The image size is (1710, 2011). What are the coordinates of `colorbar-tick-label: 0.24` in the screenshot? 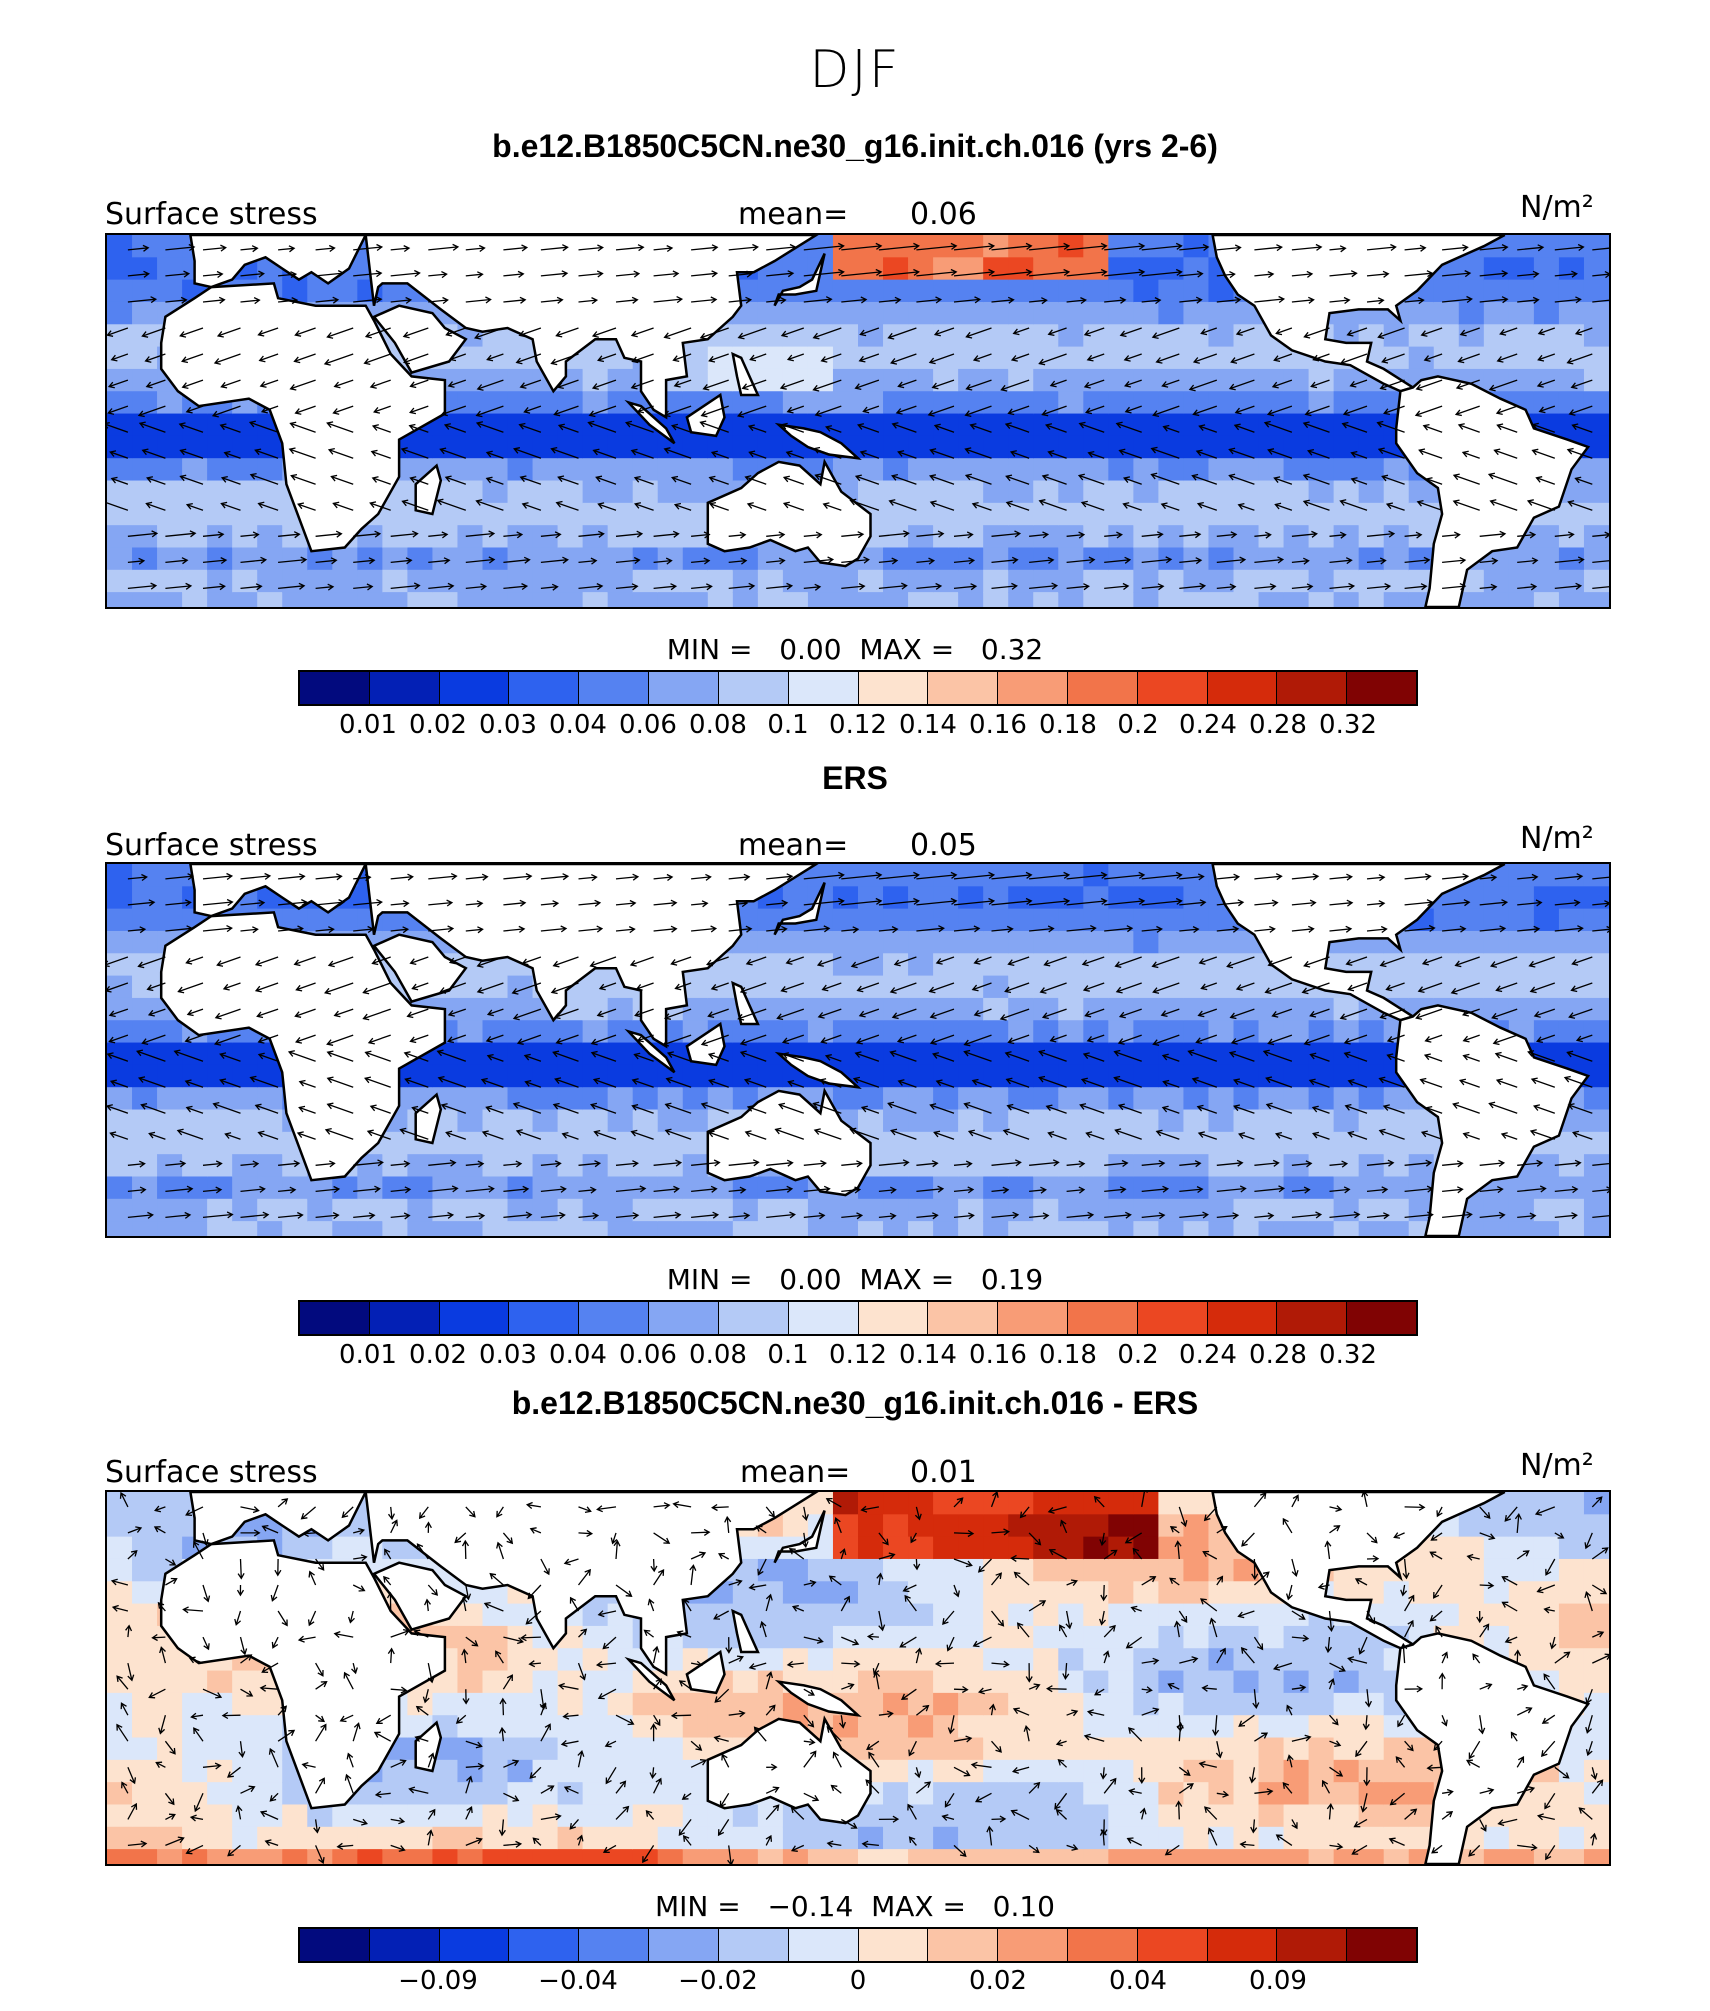 It's located at (1208, 725).